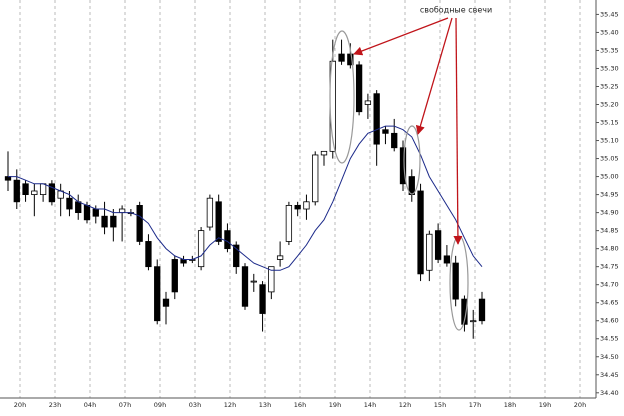  I want to click on x-tick-label: 04h, so click(90, 405).